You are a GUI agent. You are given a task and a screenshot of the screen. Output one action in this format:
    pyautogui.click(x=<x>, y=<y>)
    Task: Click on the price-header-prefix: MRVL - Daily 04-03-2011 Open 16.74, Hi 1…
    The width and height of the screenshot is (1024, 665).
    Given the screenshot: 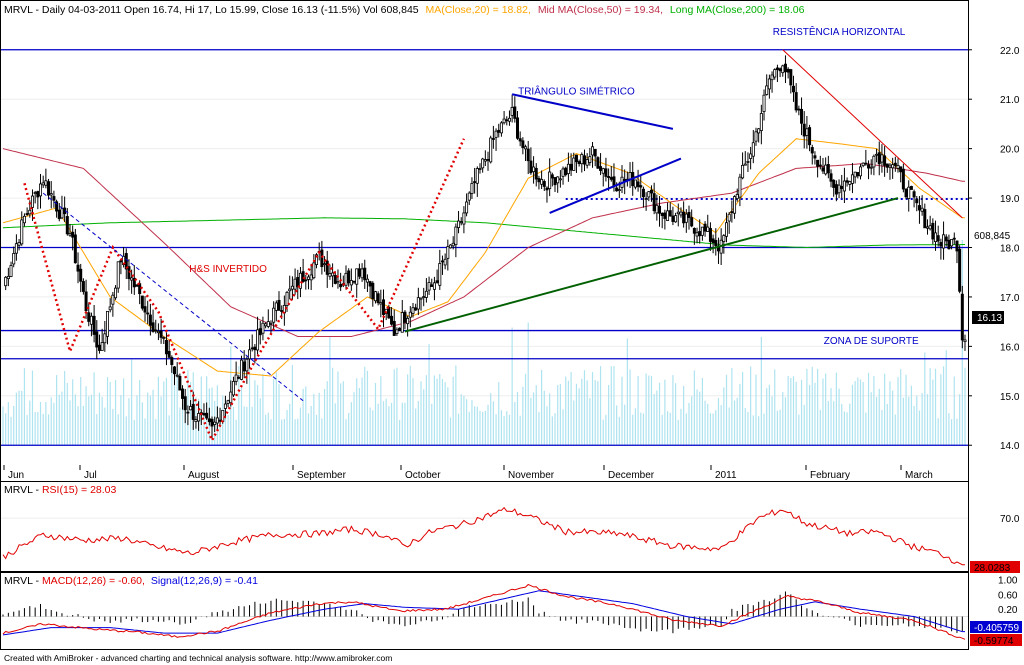 What is the action you would take?
    pyautogui.click(x=211, y=10)
    